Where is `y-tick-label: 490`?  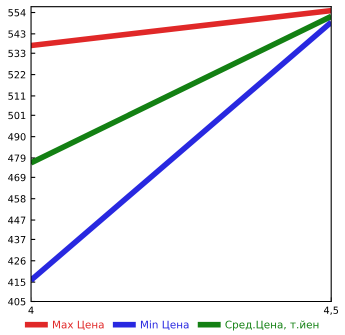
y-tick-label: 490 is located at coordinates (17, 136).